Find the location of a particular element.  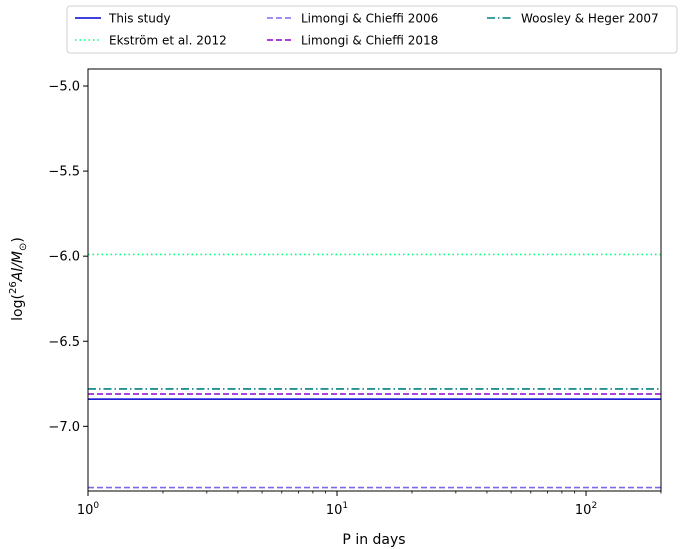

y-axis: −5.0 −5.5 −6.0 −6.5 −7.0 is located at coordinates (68, 257).